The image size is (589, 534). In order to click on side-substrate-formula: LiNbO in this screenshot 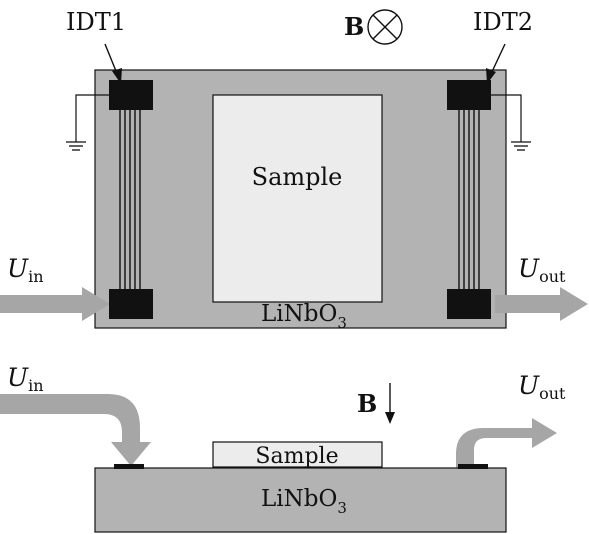, I will do `click(299, 499)`.